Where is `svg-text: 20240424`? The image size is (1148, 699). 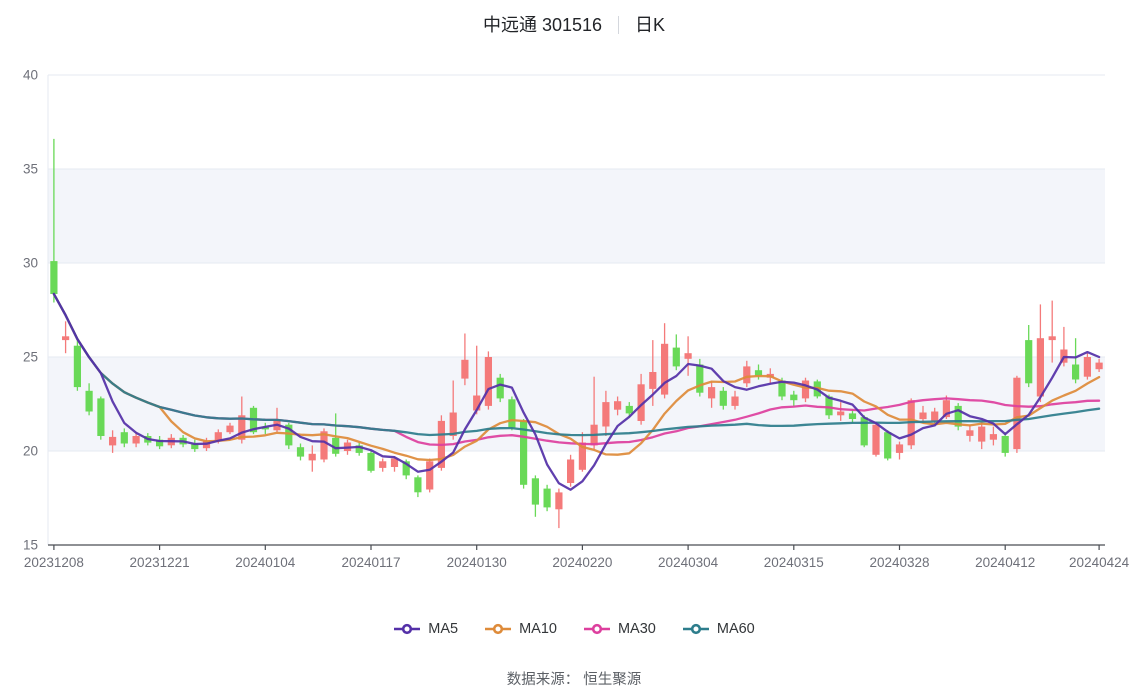 svg-text: 20240424 is located at coordinates (1099, 562).